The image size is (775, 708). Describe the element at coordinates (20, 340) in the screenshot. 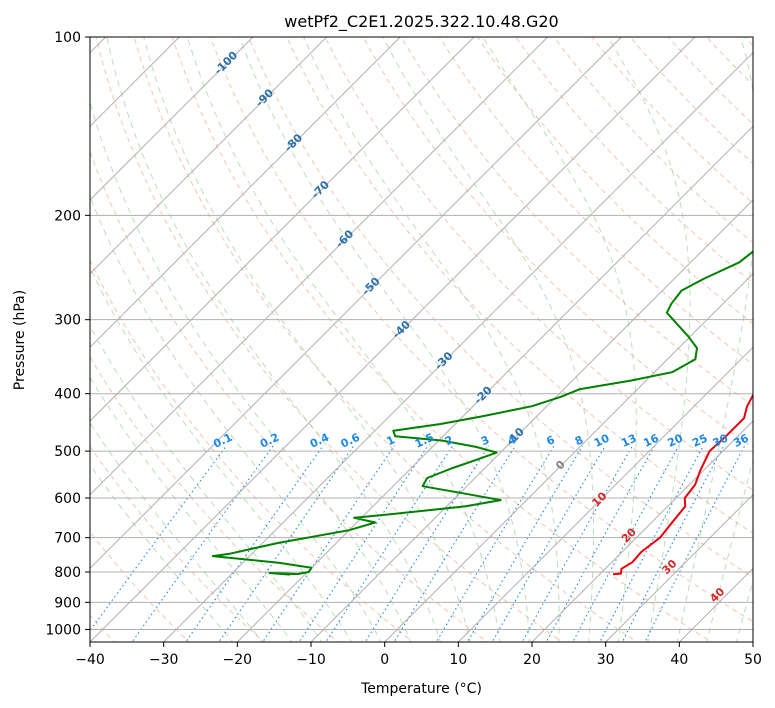

I see `y-axis-label: Pressure (hPa)` at that location.